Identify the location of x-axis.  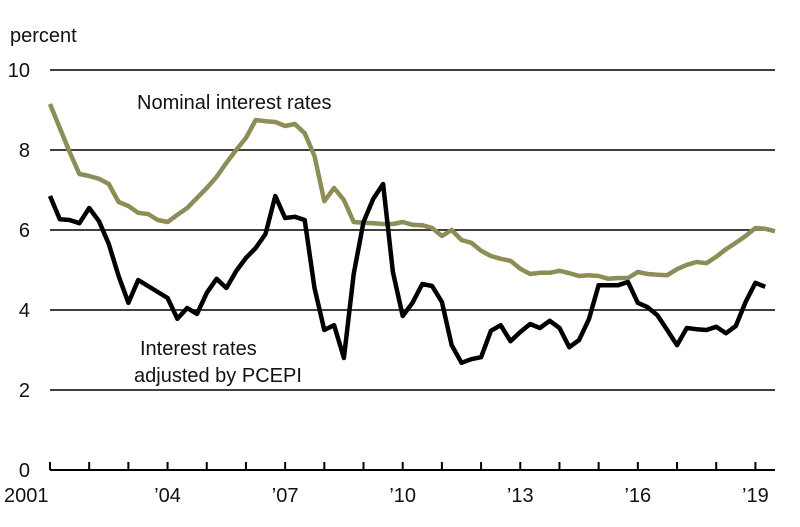
(412, 466).